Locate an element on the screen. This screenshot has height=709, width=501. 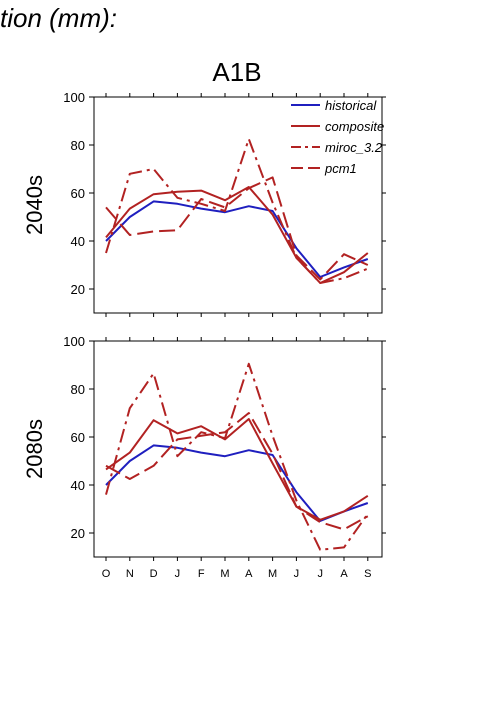
panel-label: 2040s is located at coordinates (34, 205).